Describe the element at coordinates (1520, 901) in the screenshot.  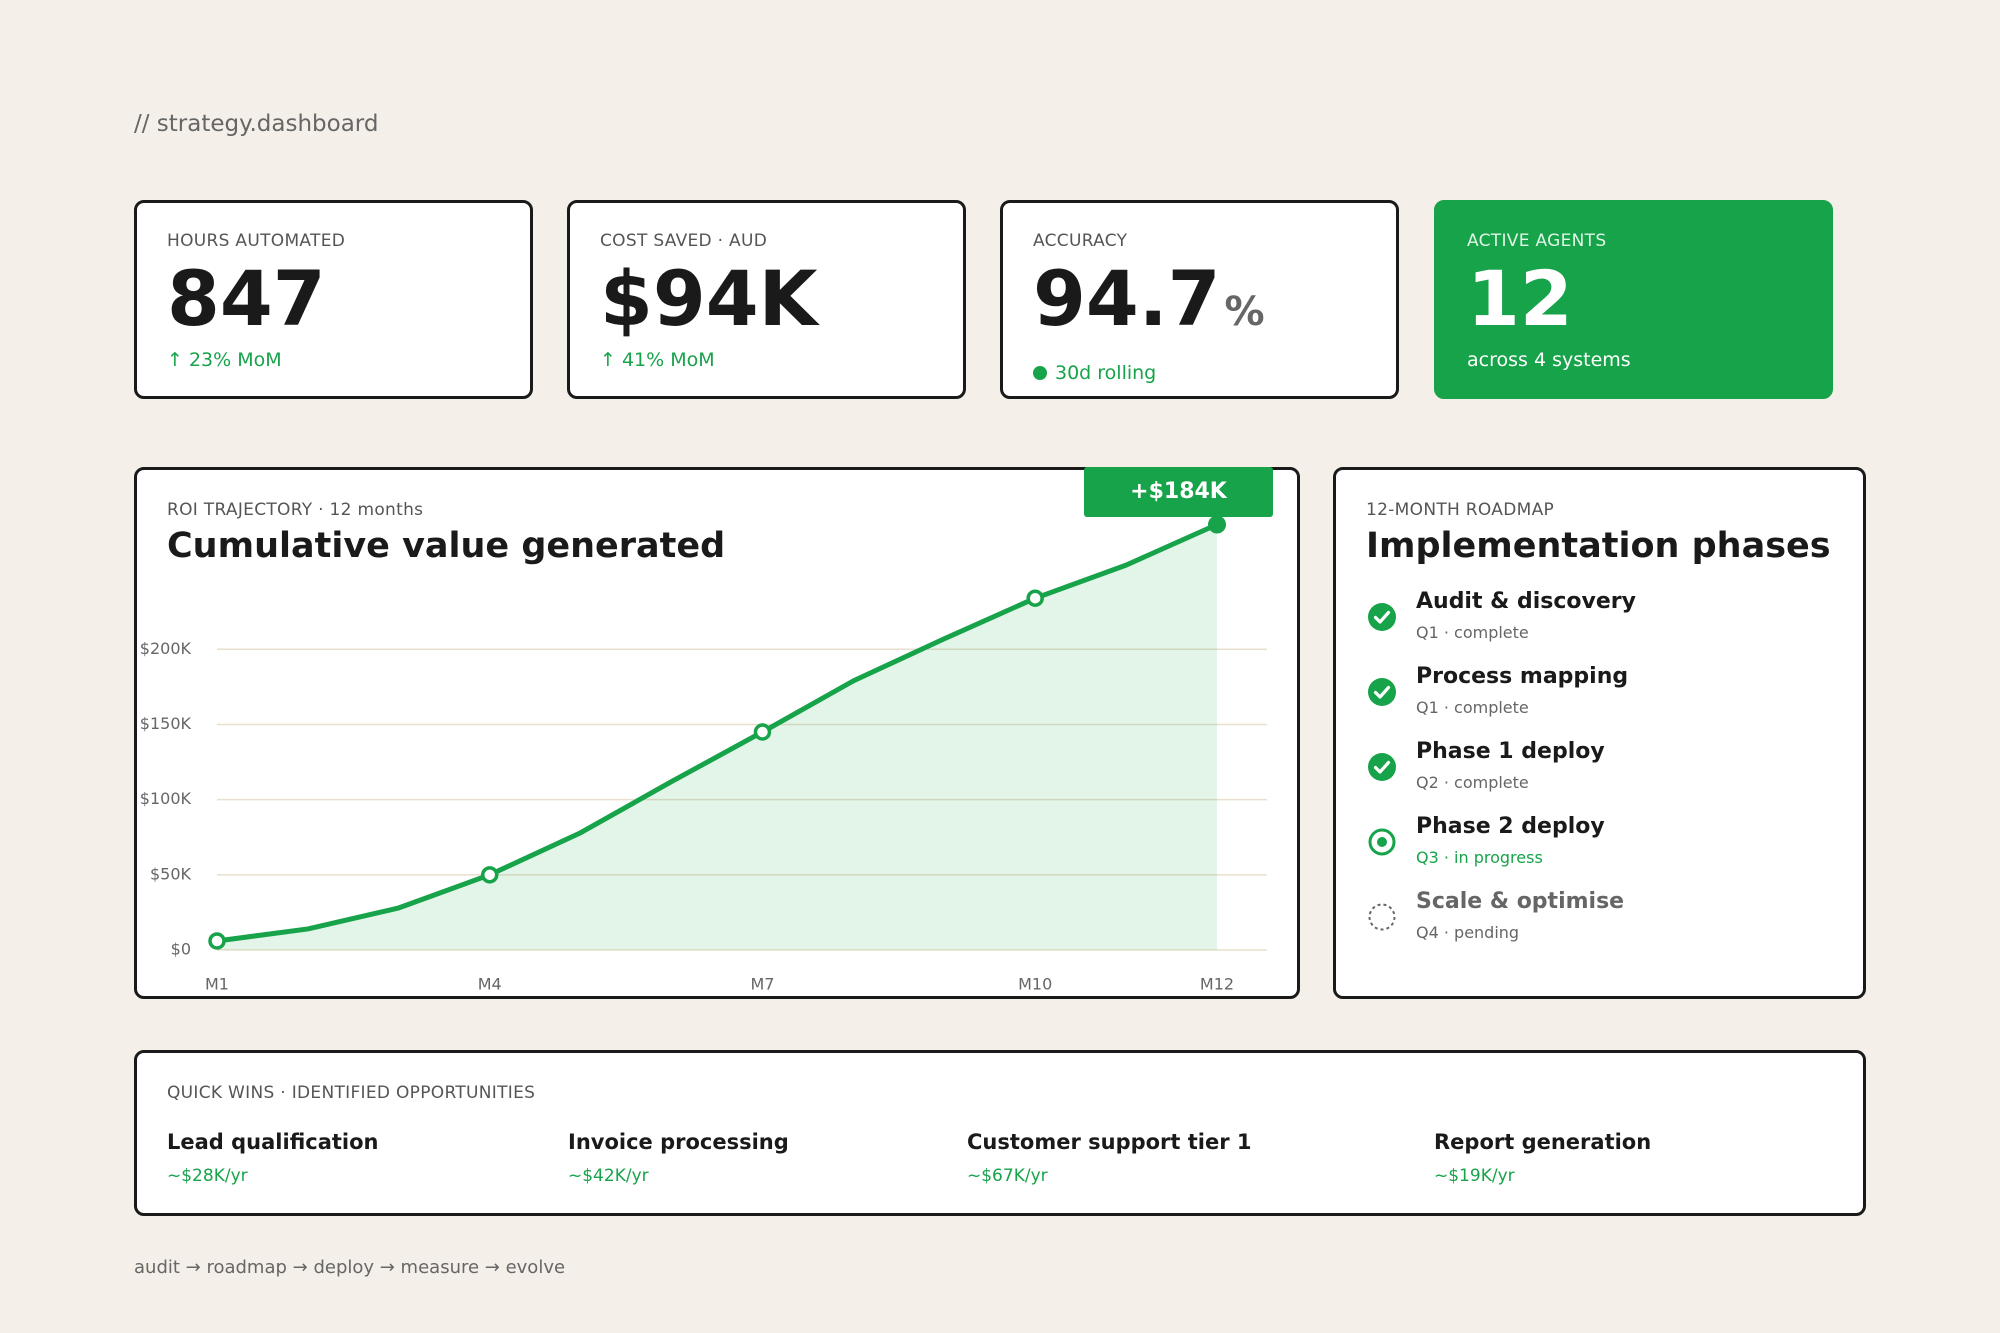
I see `phase-name: Scale & optimise` at that location.